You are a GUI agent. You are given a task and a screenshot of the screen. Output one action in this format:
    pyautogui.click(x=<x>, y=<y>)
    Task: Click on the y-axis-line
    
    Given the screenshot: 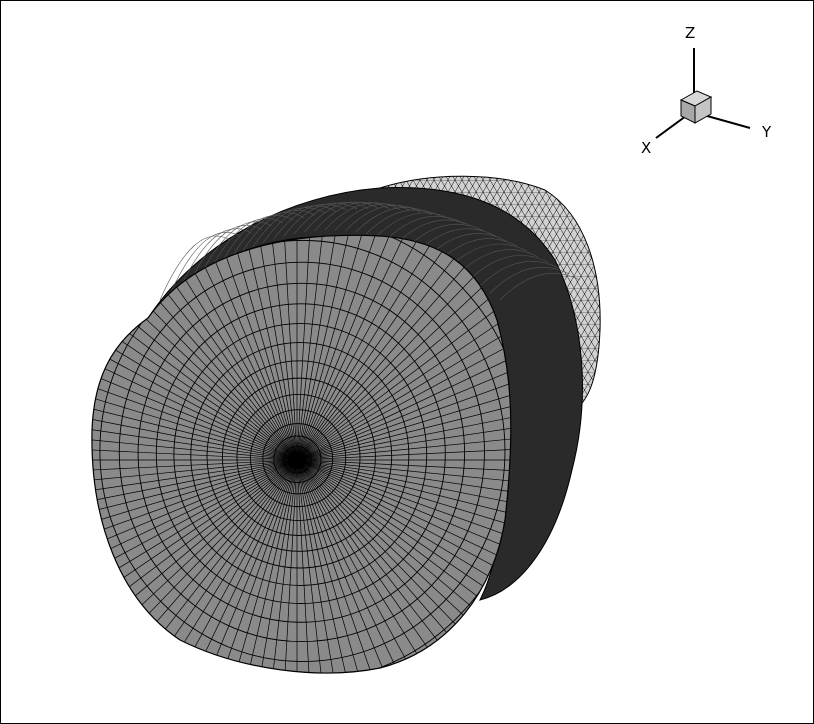 What is the action you would take?
    pyautogui.click(x=725, y=121)
    